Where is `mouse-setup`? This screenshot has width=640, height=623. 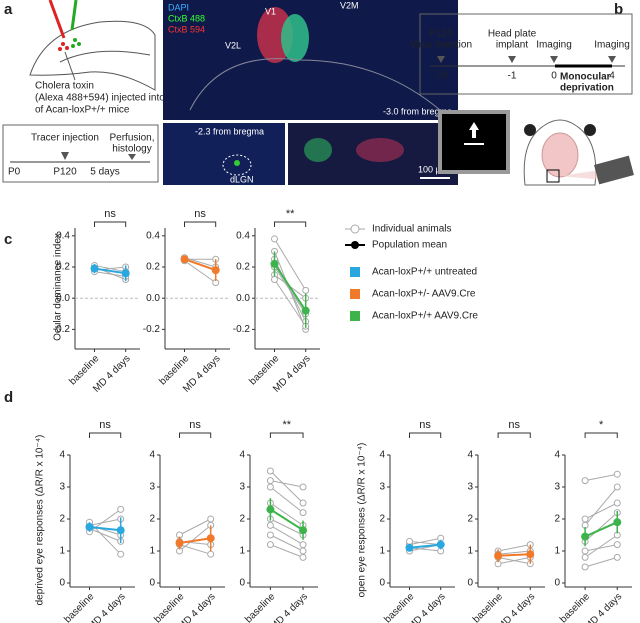 mouse-setup is located at coordinates (536, 148).